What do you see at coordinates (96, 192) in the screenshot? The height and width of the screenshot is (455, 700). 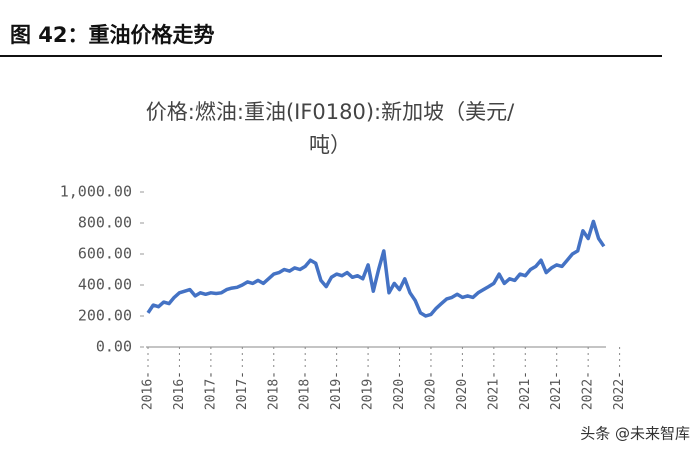 I see `y-tick-label: 1,000.00` at bounding box center [96, 192].